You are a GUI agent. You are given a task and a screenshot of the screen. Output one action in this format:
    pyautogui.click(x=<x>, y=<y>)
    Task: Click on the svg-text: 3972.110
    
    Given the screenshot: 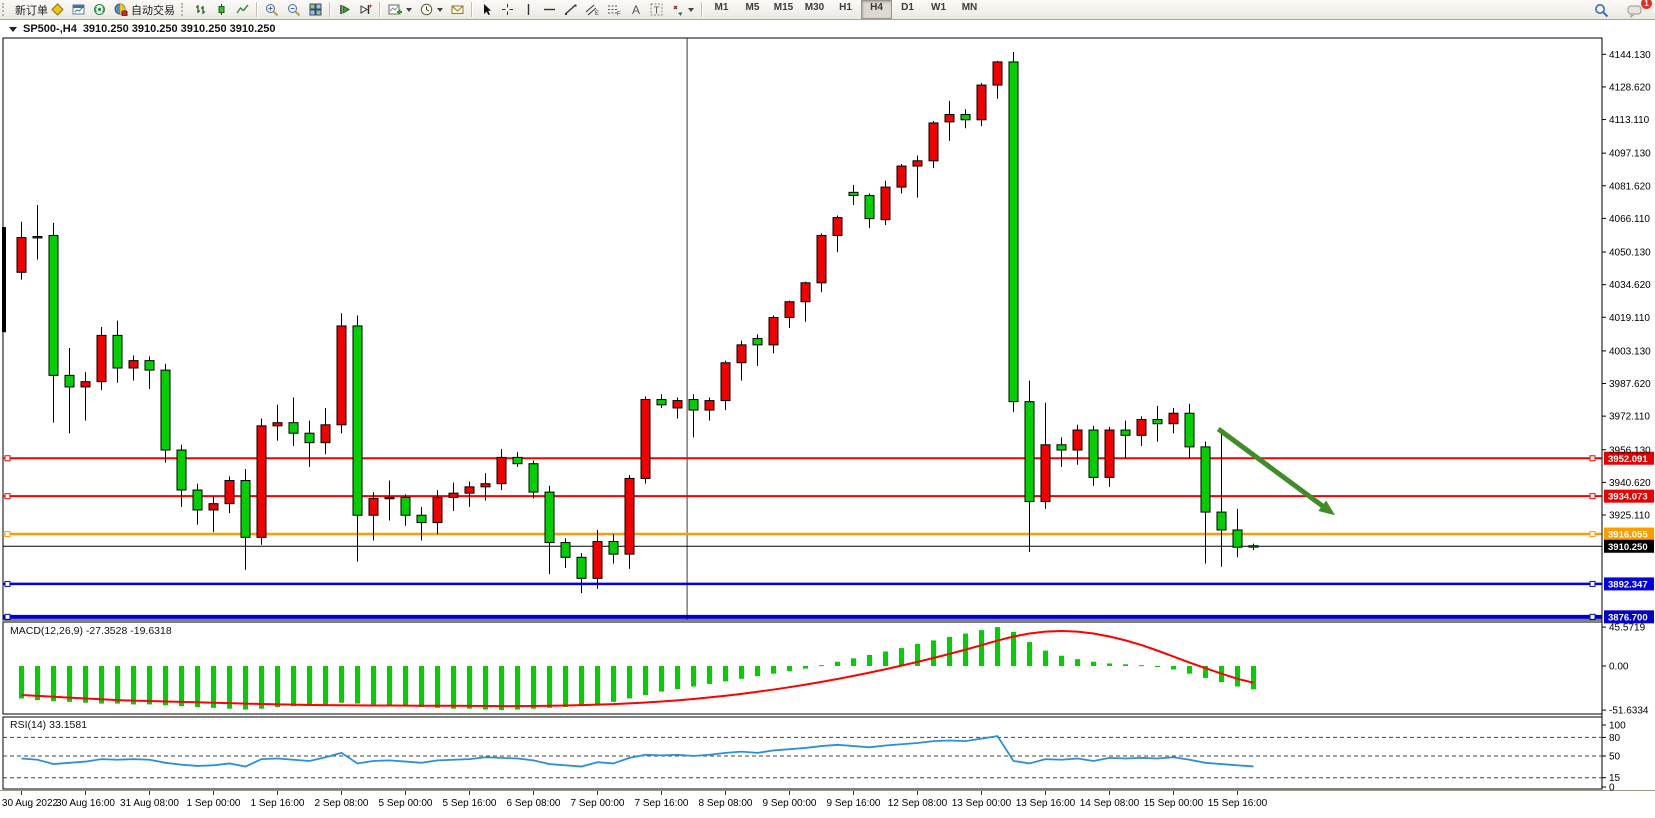 What is the action you would take?
    pyautogui.click(x=1629, y=417)
    